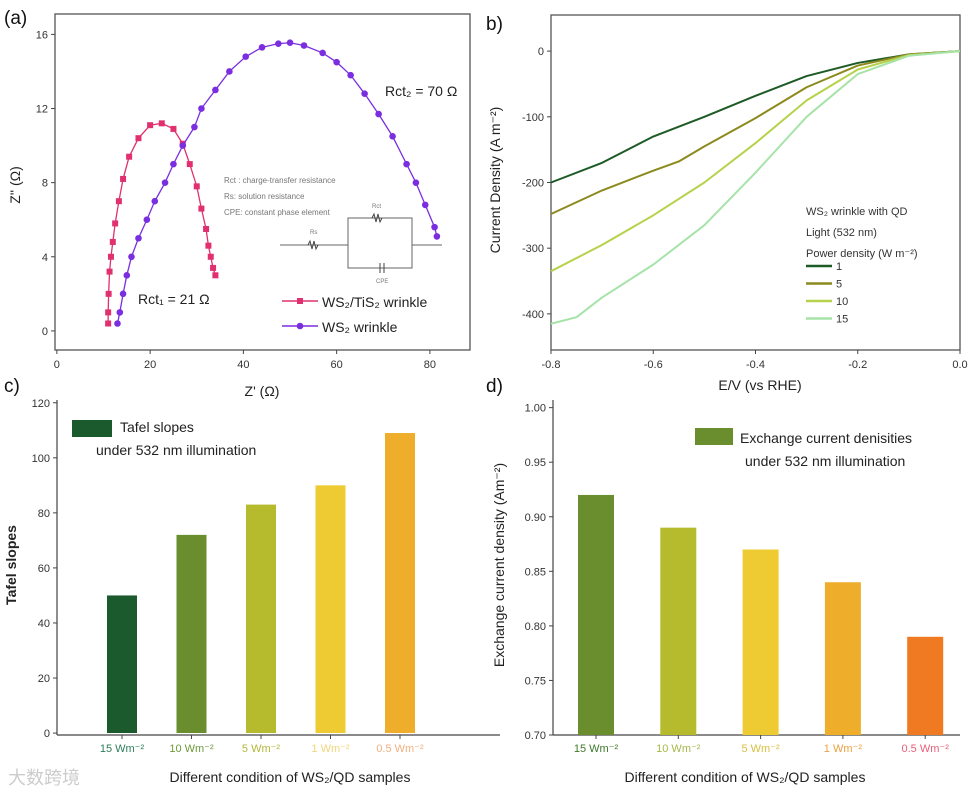  What do you see at coordinates (360, 327) in the screenshot?
I see `legend-label: WS₂ wrinkle` at bounding box center [360, 327].